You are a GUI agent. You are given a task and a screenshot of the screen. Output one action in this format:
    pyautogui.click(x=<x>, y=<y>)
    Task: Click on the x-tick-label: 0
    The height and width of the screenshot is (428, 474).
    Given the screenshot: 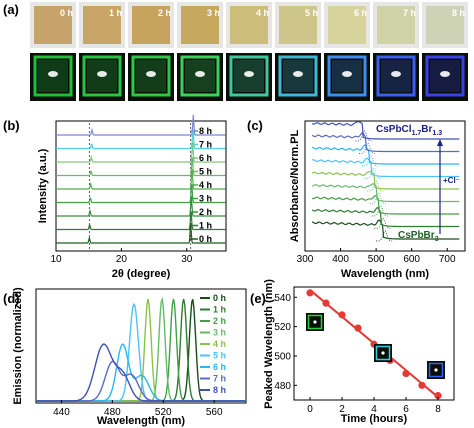 What is the action you would take?
    pyautogui.click(x=310, y=409)
    